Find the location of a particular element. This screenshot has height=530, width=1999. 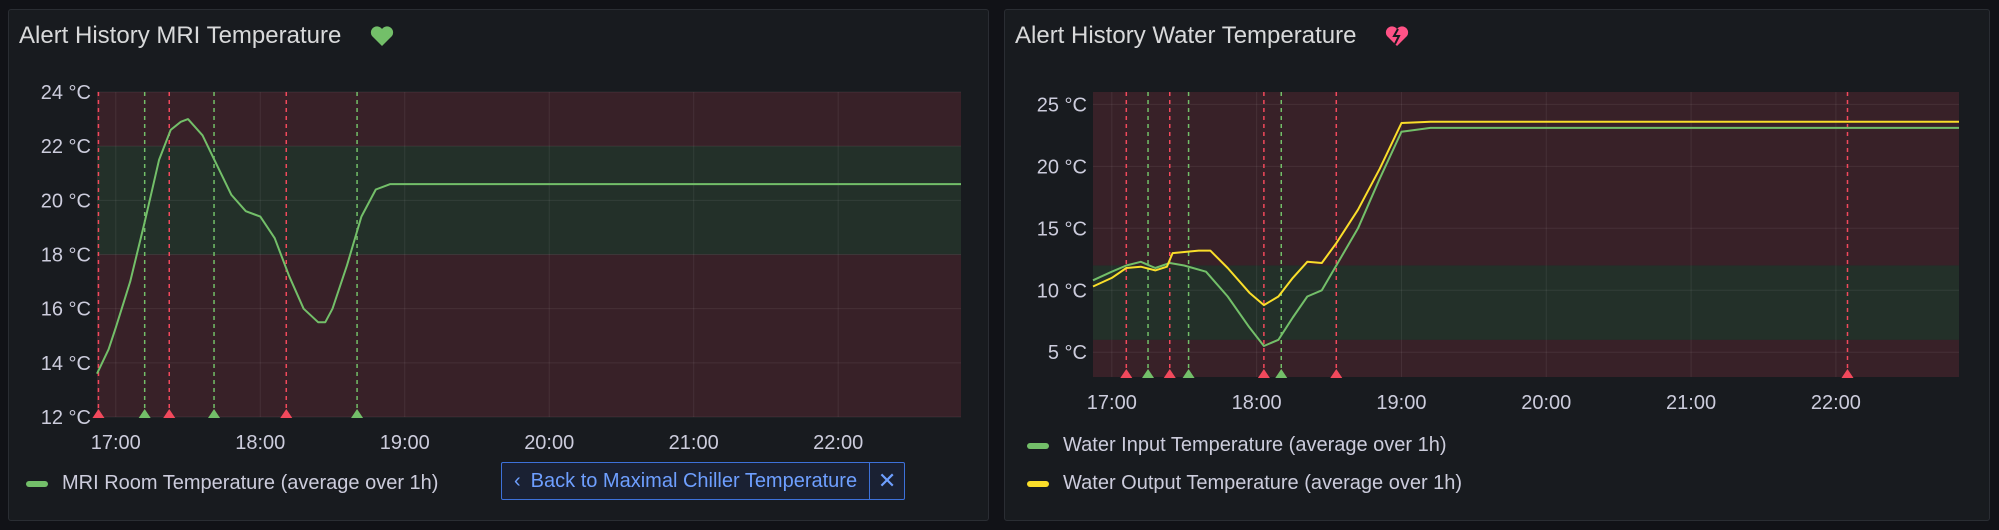

legend-item: MRI Room Temperature (average over 1h) is located at coordinates (232, 483).